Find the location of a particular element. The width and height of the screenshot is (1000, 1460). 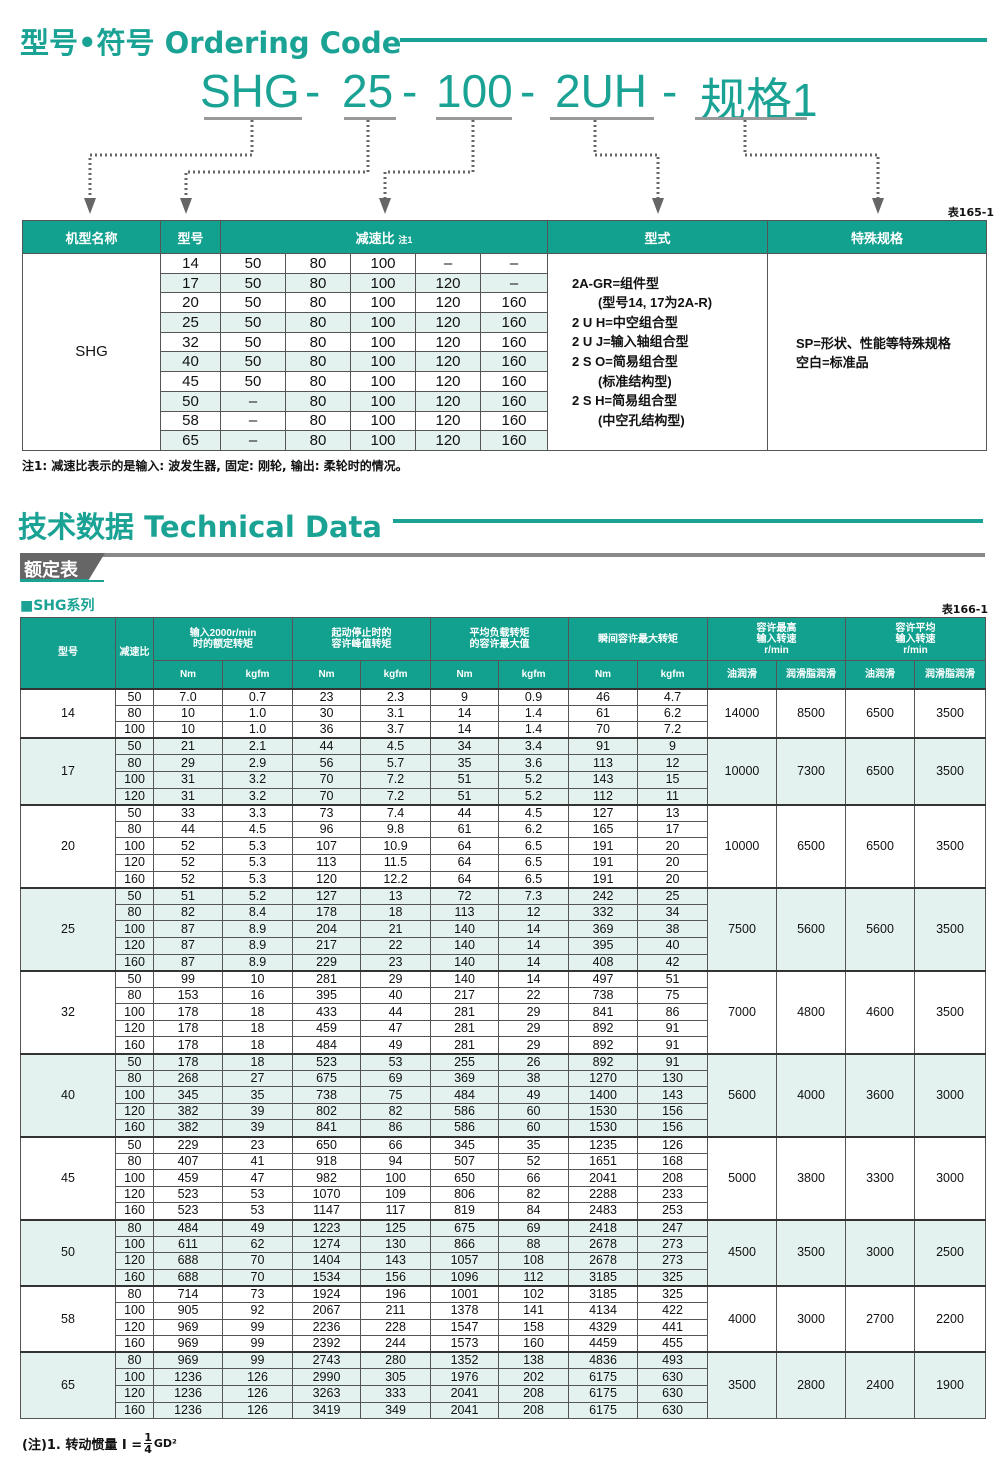

series-name: SHG is located at coordinates (91, 352).